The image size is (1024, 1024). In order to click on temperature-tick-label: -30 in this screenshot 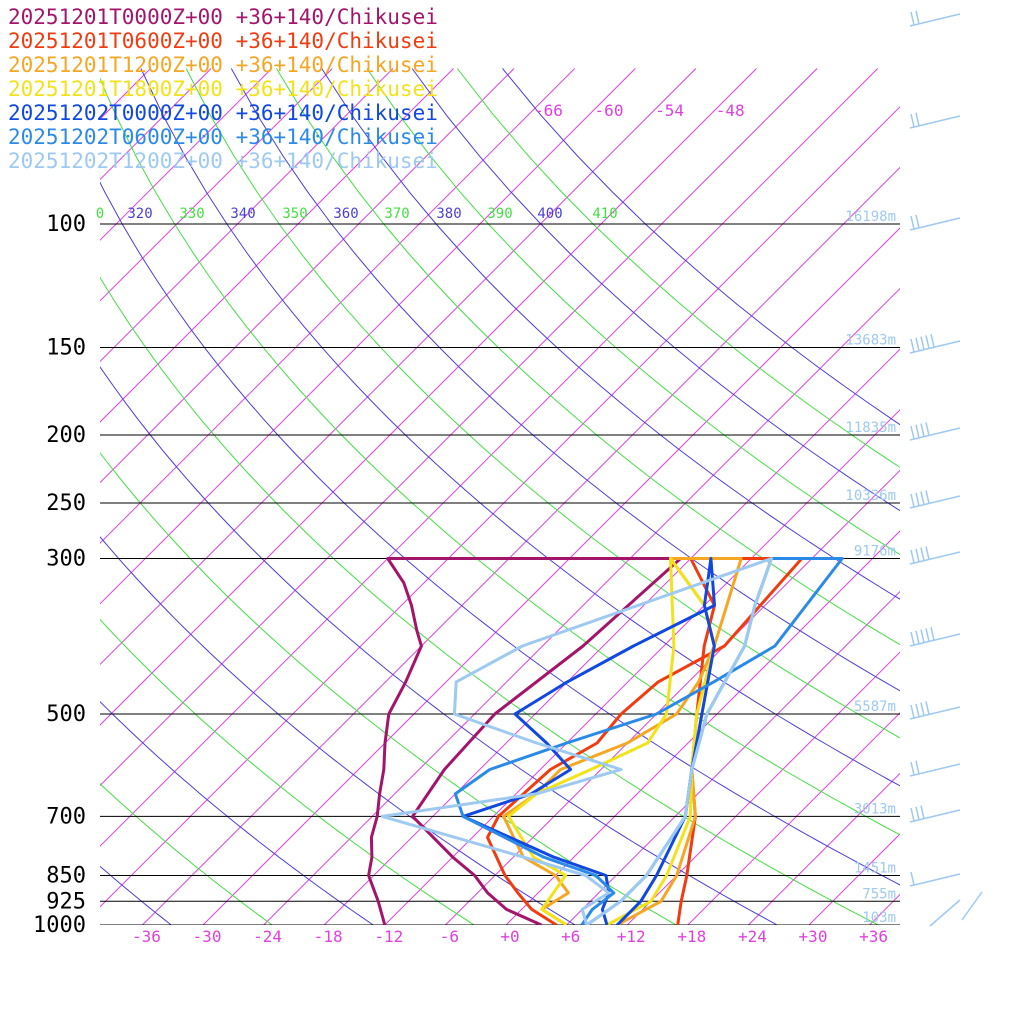, I will do `click(207, 936)`.